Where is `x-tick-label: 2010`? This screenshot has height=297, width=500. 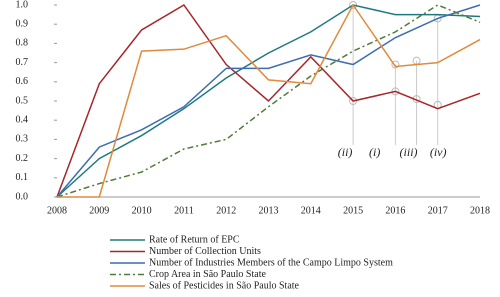 x-tick-label: 2010 is located at coordinates (142, 210).